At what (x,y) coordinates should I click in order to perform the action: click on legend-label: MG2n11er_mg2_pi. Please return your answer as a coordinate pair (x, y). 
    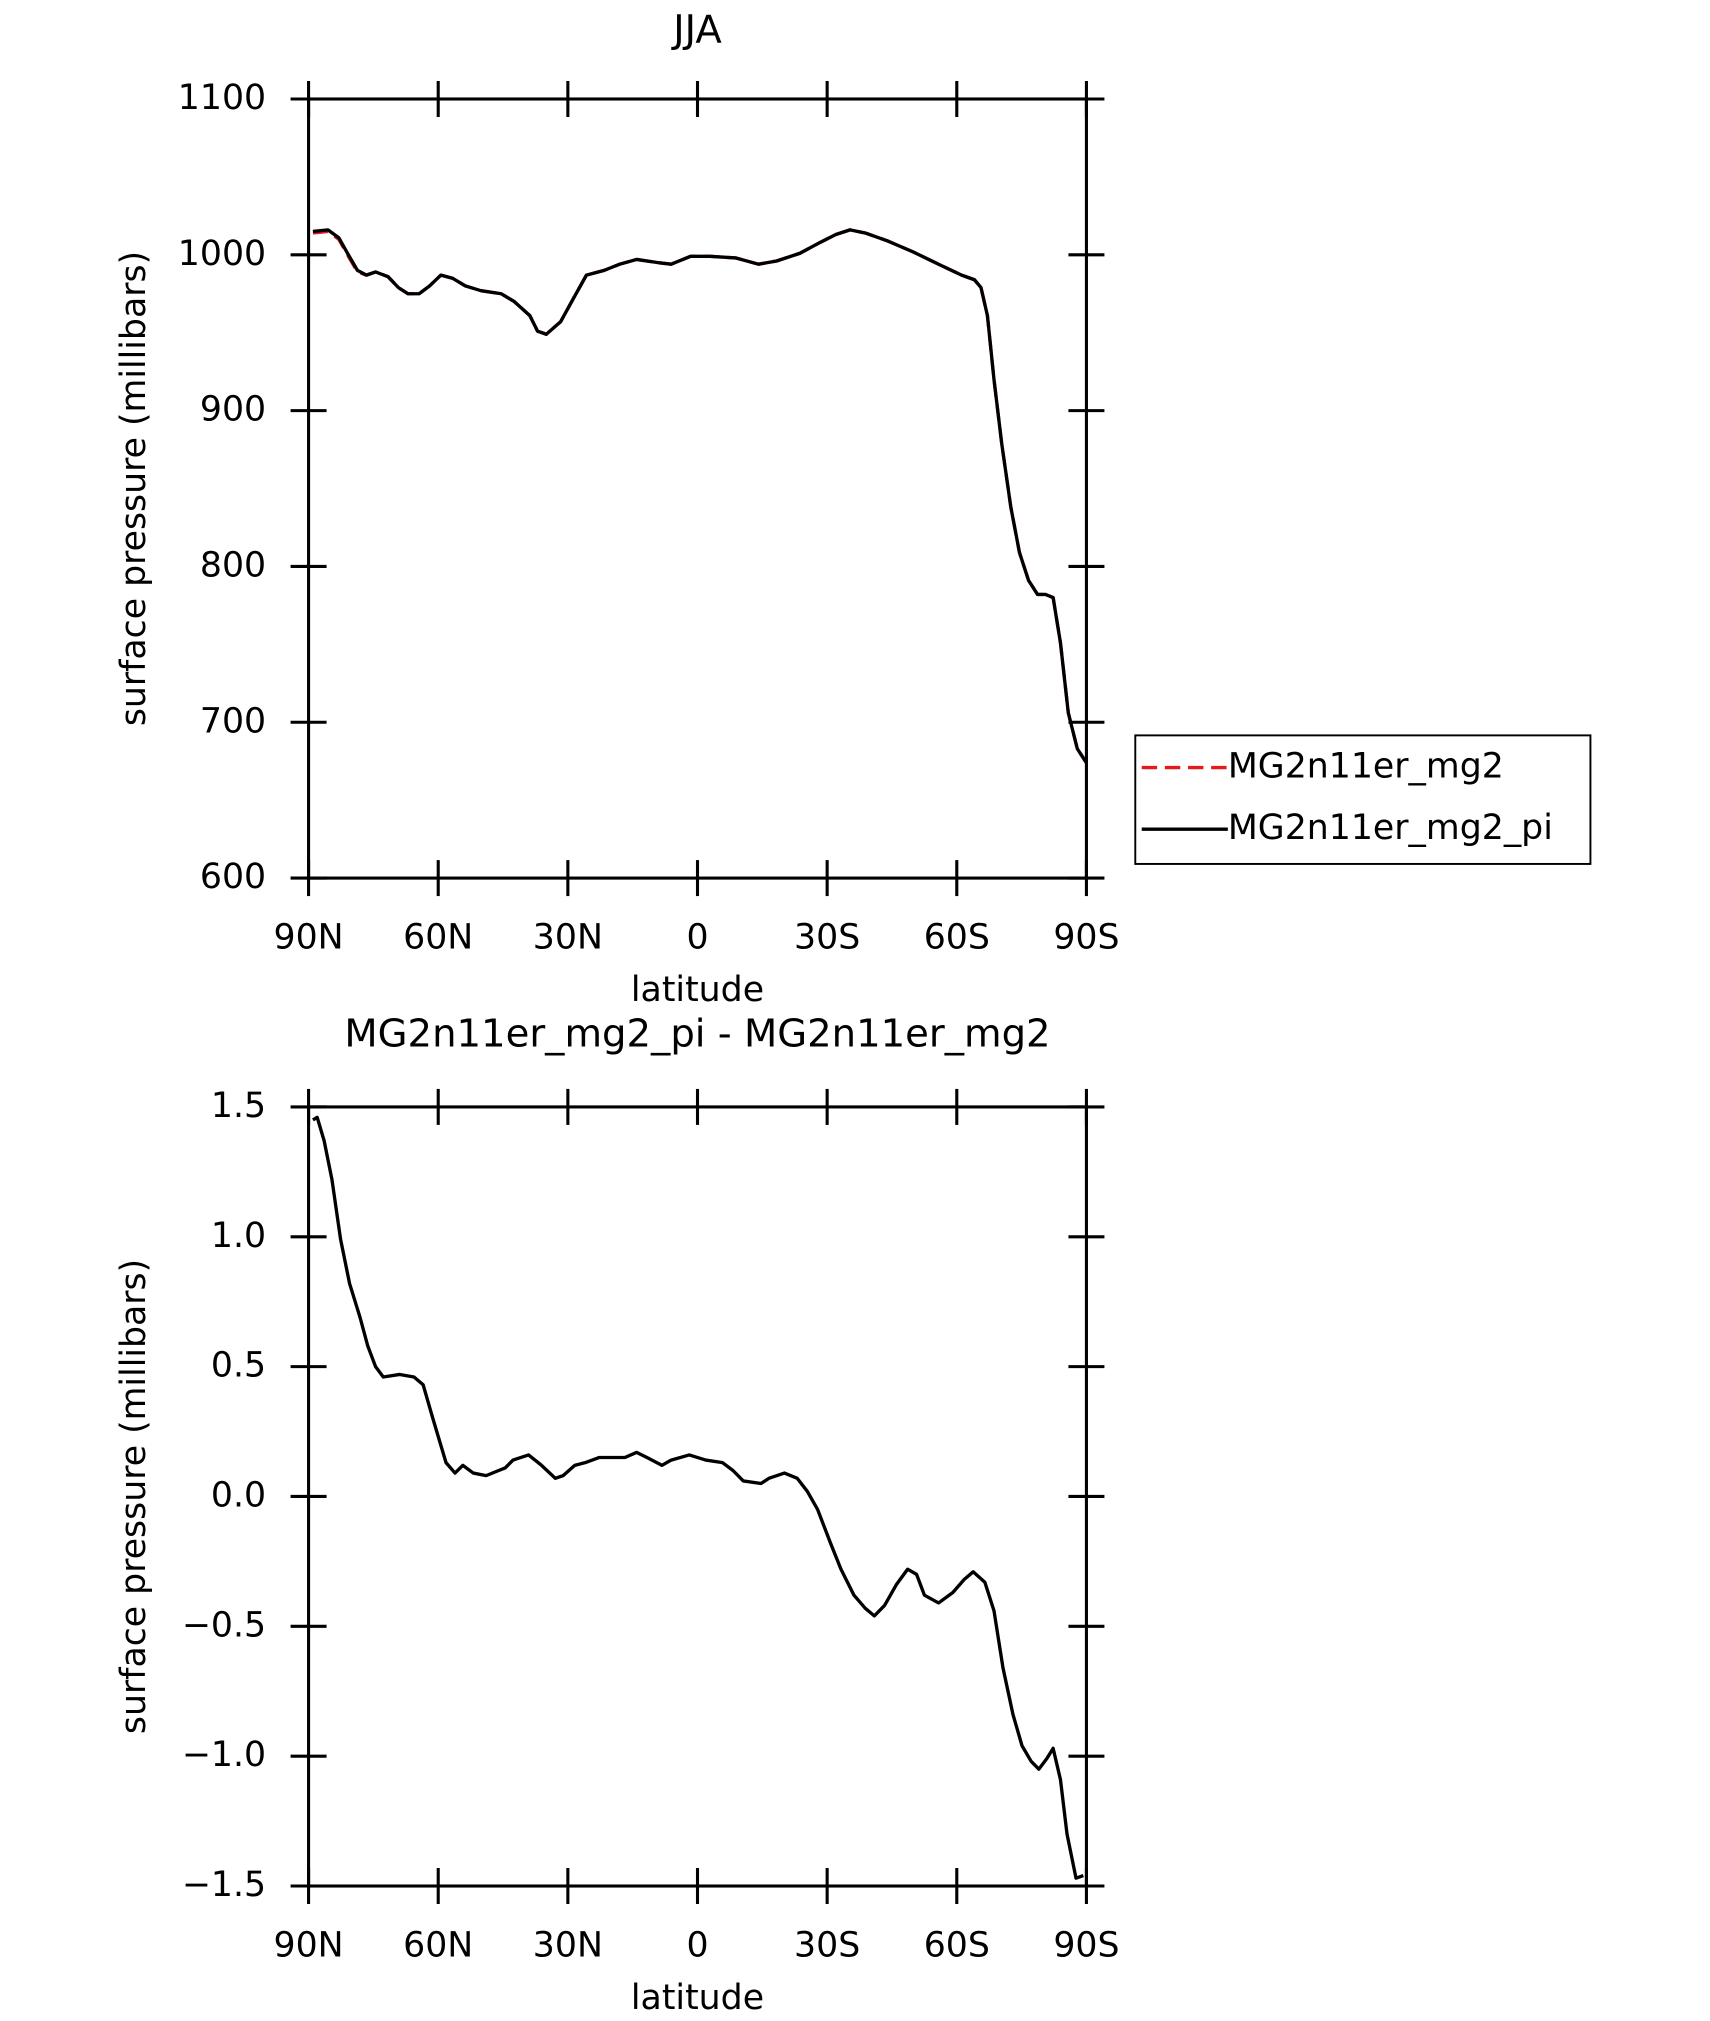
    Looking at the image, I should click on (1390, 828).